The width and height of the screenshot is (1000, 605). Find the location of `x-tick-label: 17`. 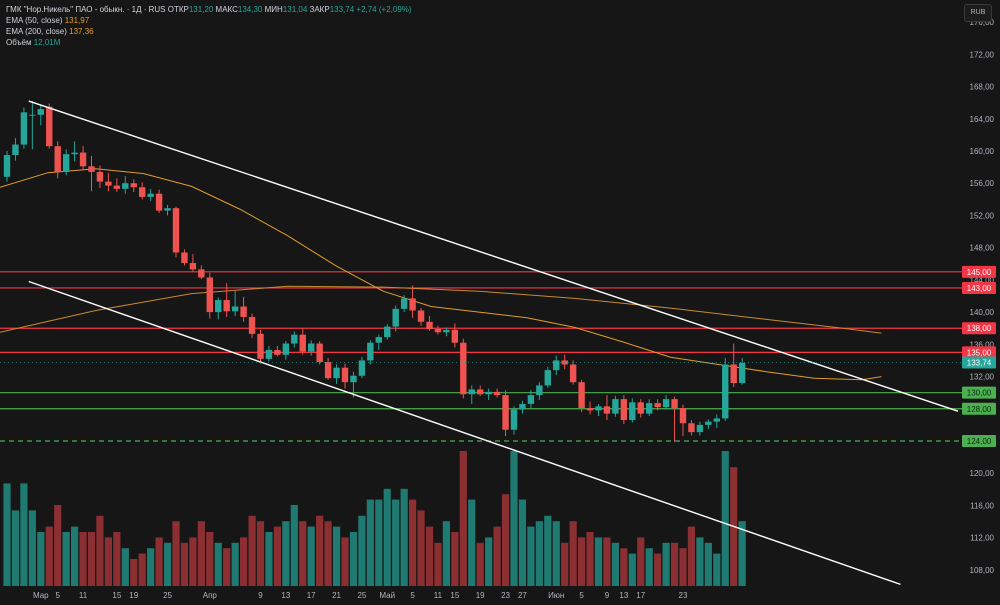

x-tick-label: 17 is located at coordinates (640, 595).